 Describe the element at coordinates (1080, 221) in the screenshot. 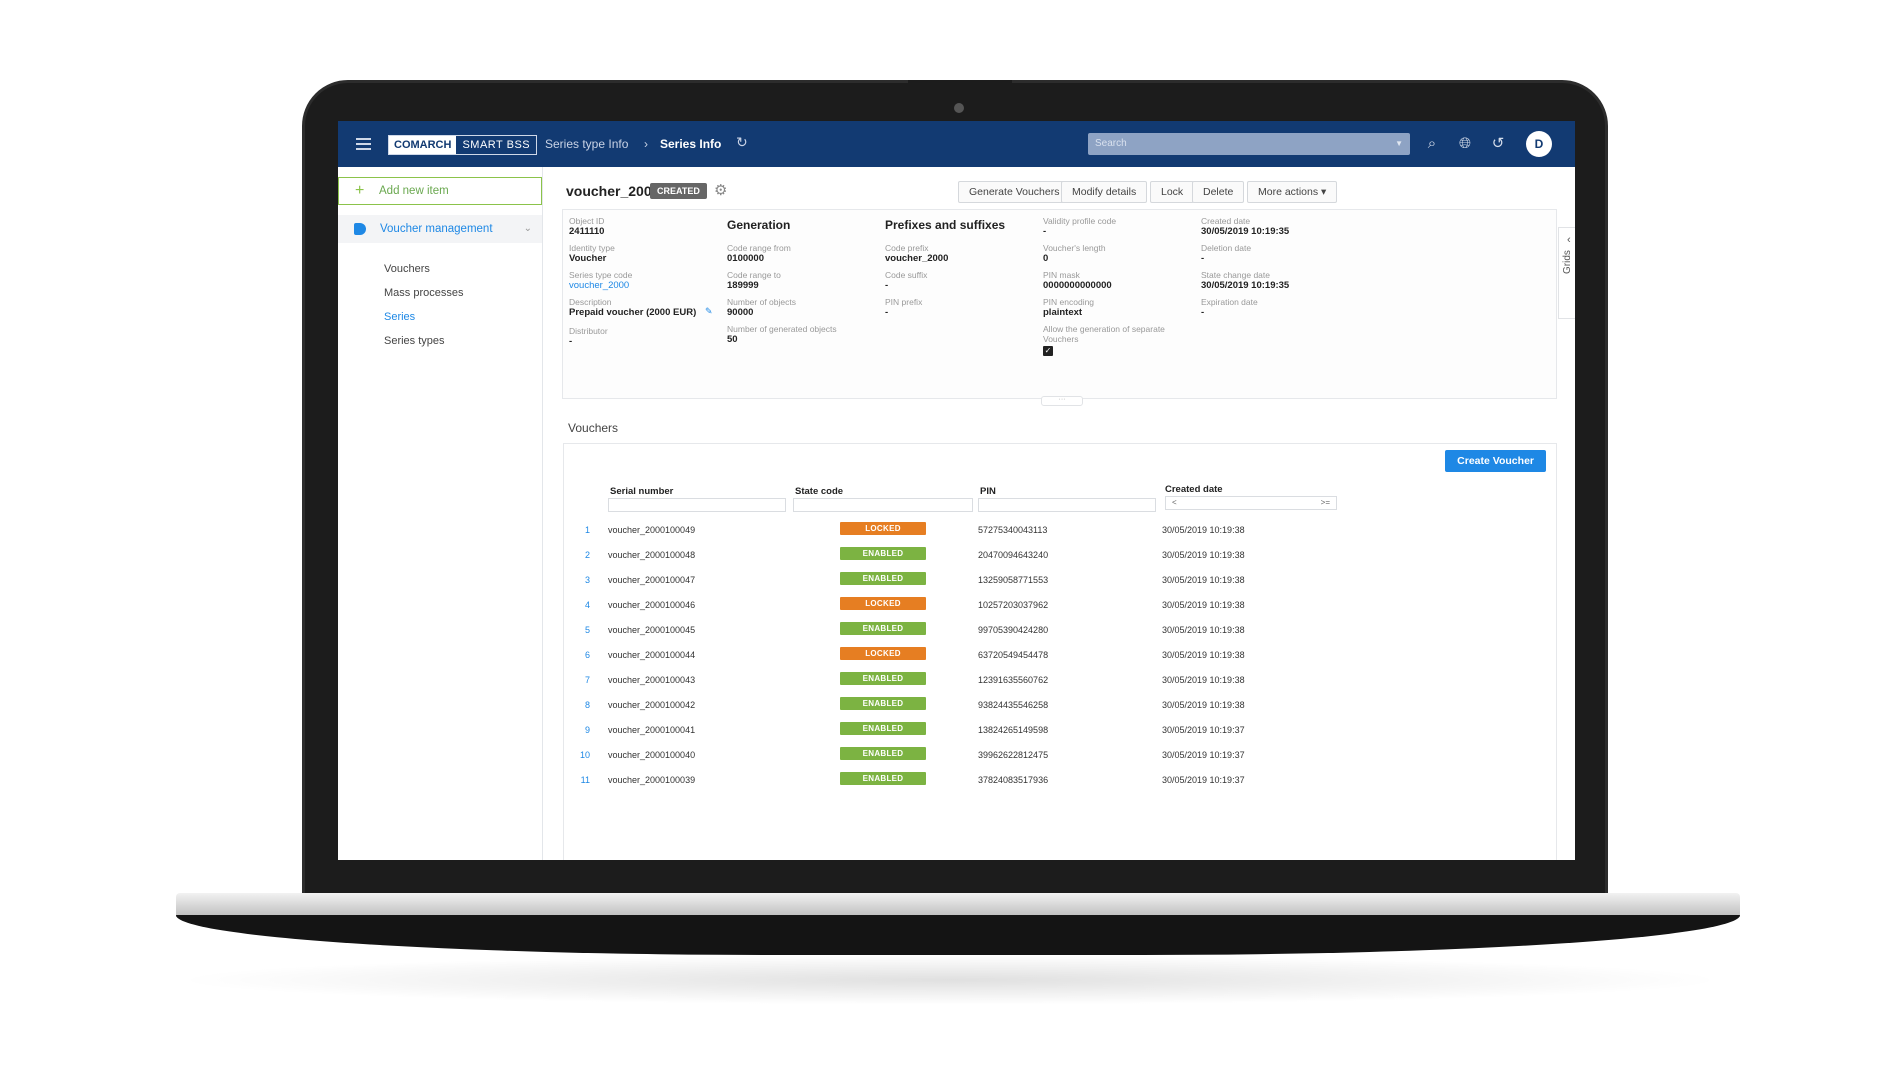

I see `validity-profile-label: Validity profile code` at that location.